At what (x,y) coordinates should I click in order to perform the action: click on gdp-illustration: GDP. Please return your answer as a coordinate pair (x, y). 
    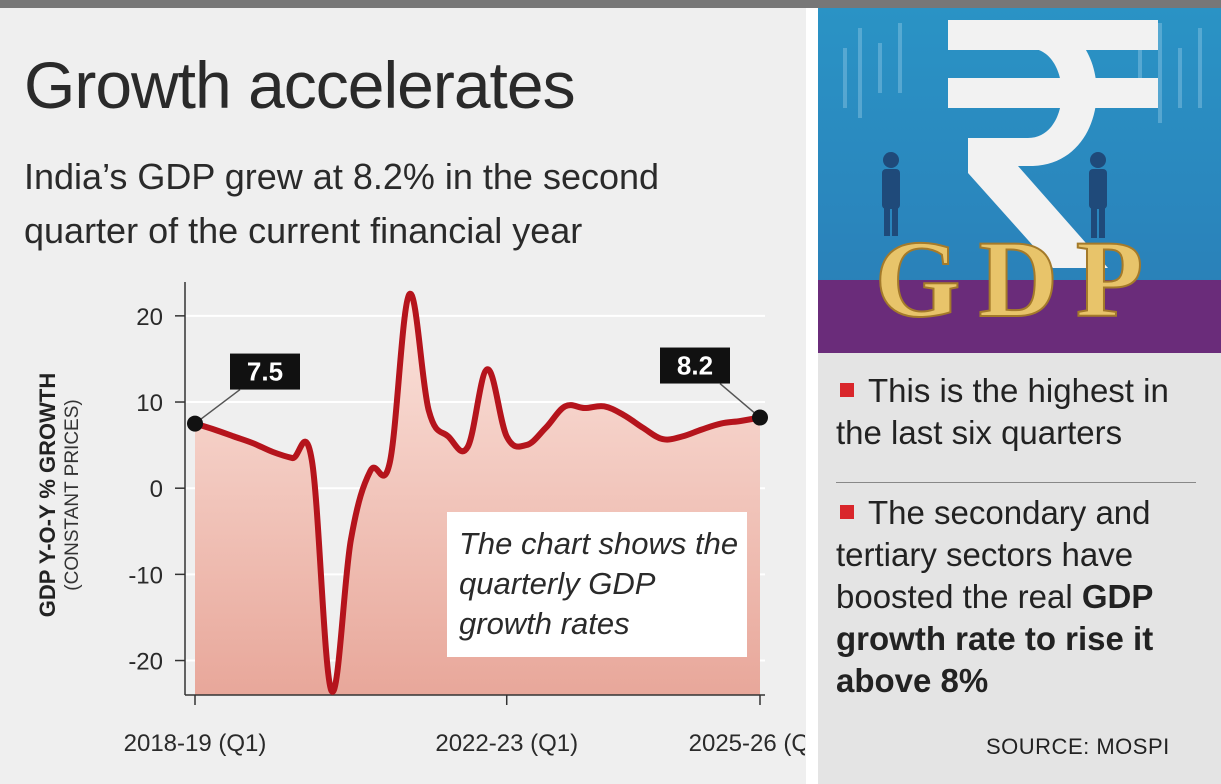
    Looking at the image, I should click on (1019, 180).